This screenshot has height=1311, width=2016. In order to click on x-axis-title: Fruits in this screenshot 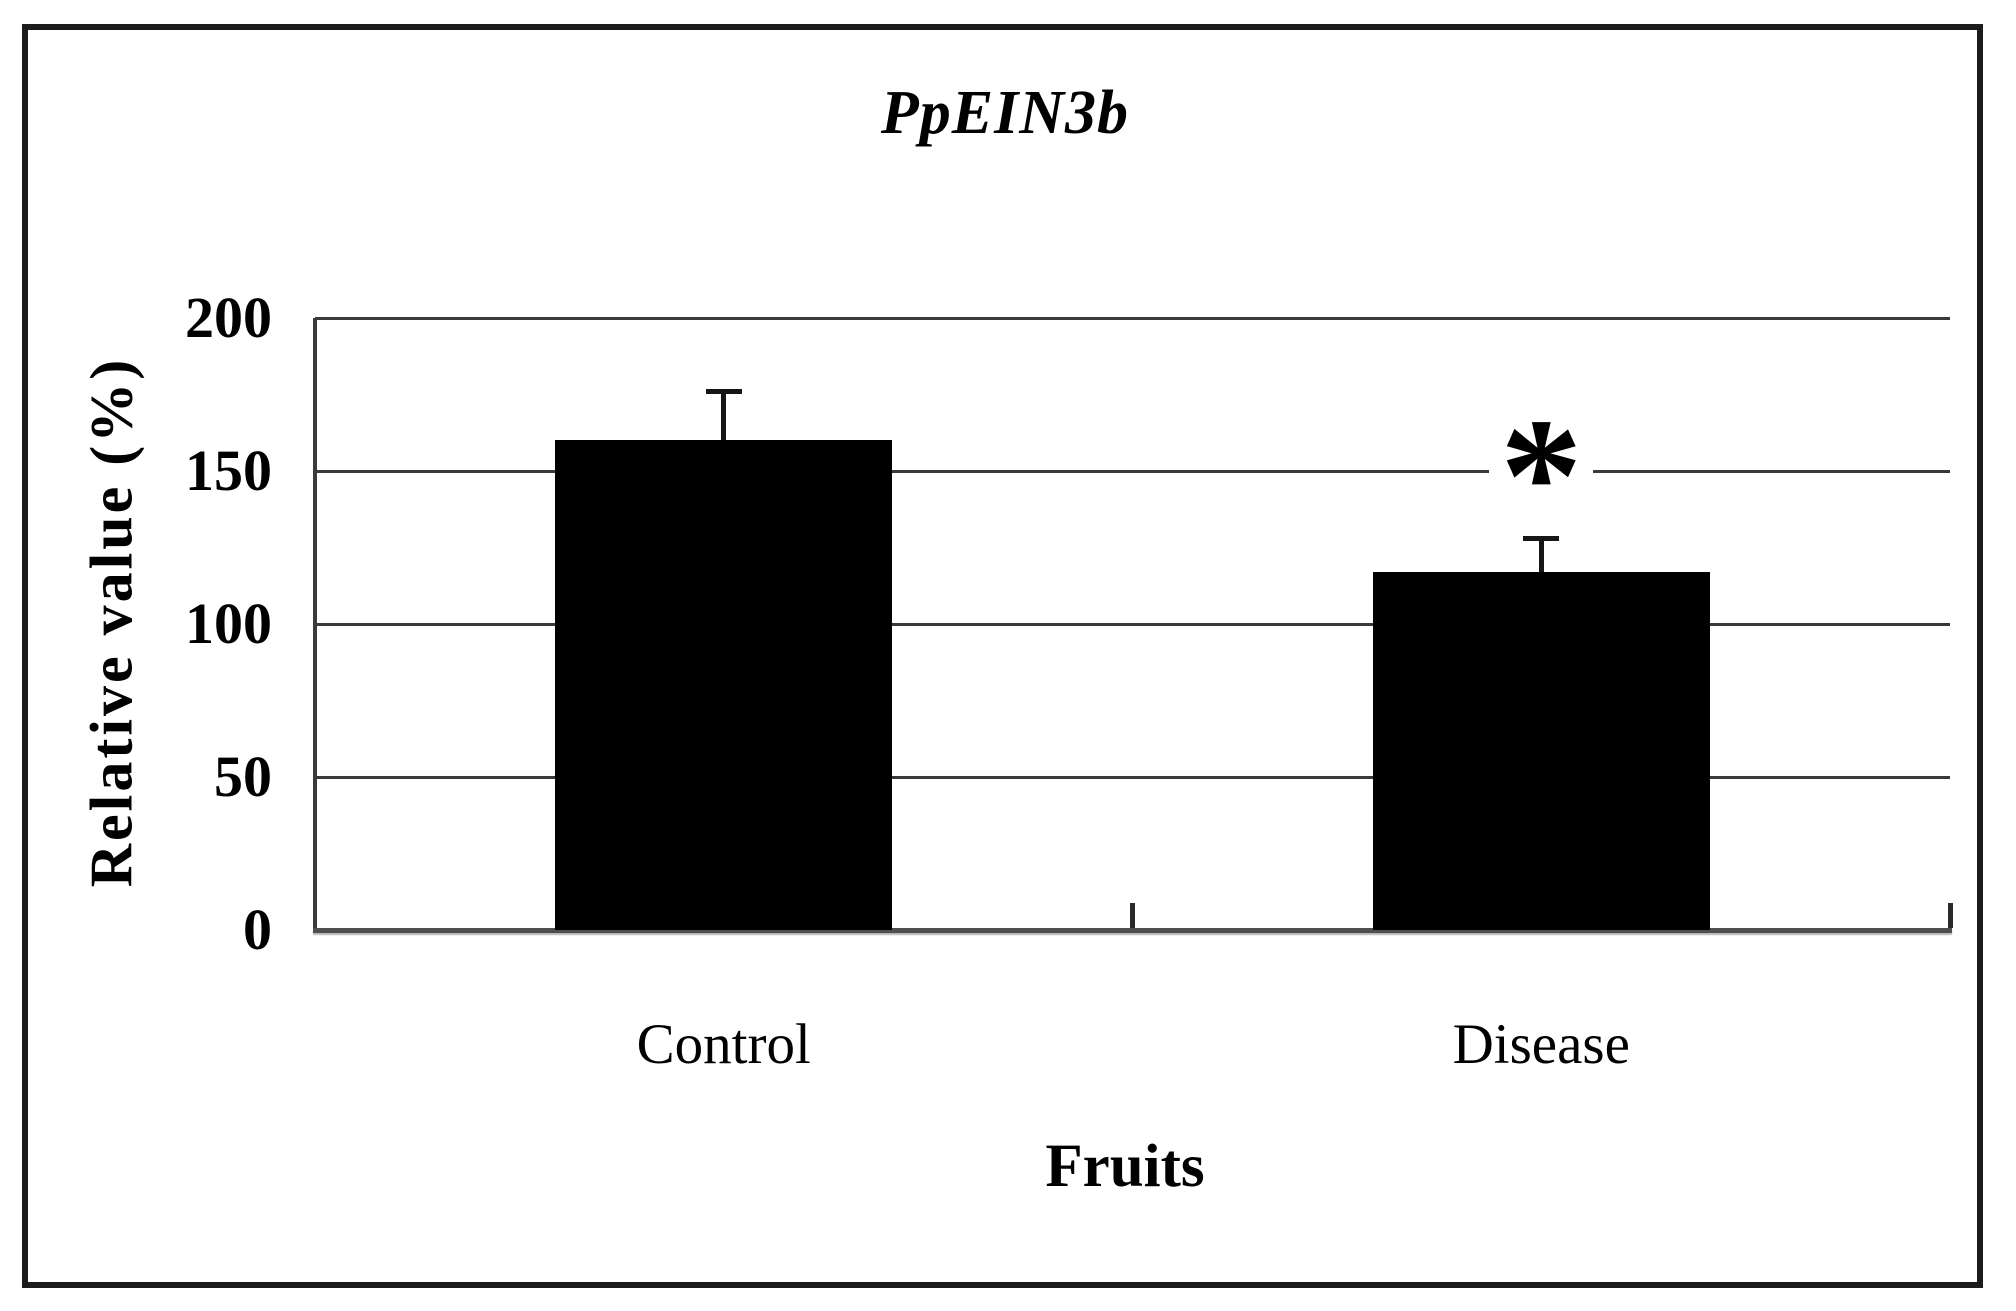, I will do `click(1125, 1166)`.